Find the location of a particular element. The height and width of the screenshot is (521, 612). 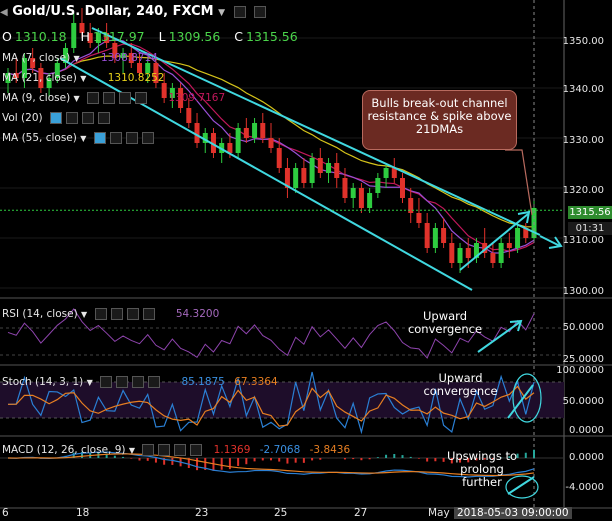

ma7-value: 1308.8714 is located at coordinates (129, 58).